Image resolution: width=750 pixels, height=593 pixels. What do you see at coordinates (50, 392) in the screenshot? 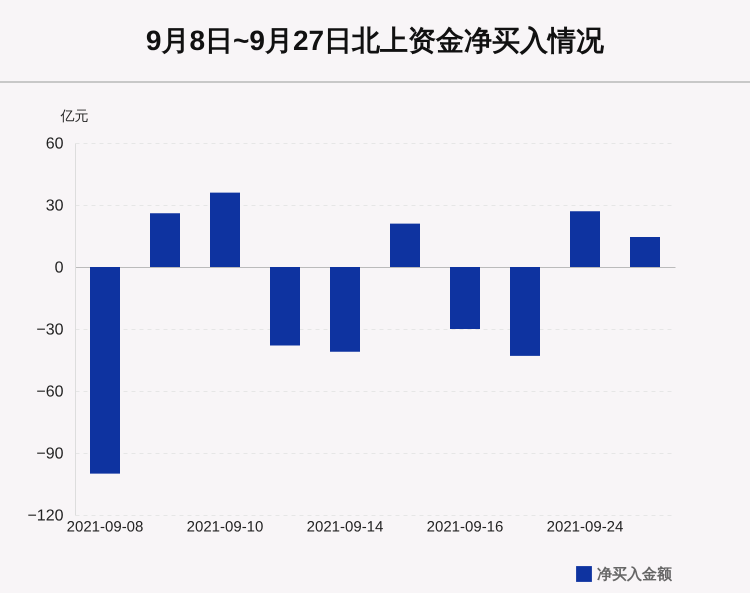
I see `y-tick-label: −60` at bounding box center [50, 392].